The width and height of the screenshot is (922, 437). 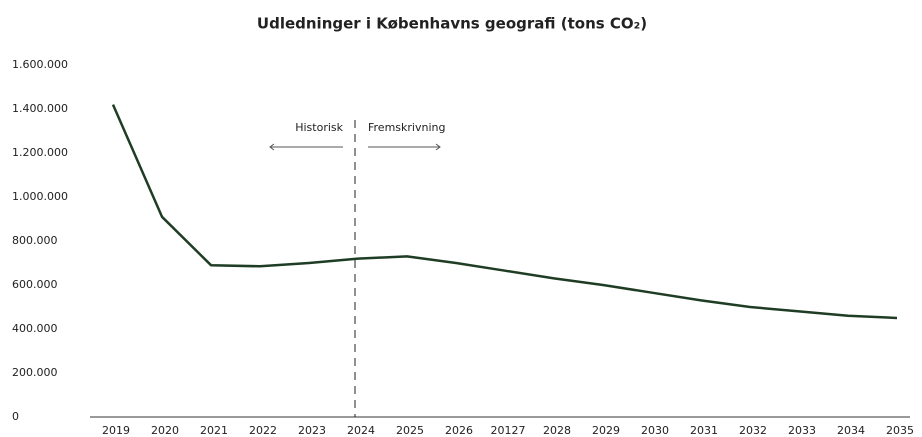 I want to click on y-tick-label: 800.000, so click(x=35, y=240).